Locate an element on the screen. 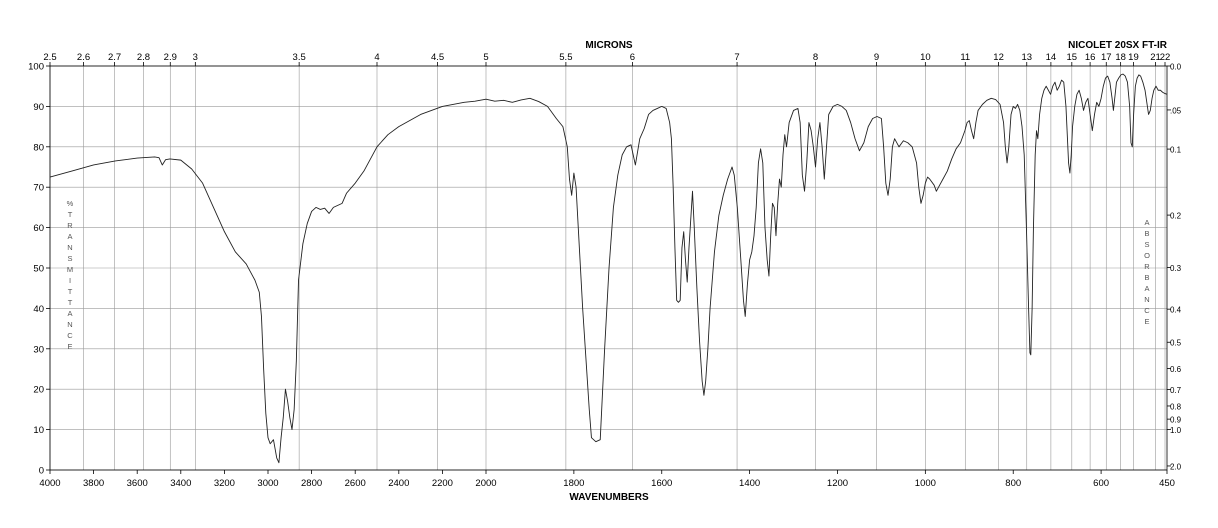  absorbance-tick-label: 2.0 is located at coordinates (1176, 466).